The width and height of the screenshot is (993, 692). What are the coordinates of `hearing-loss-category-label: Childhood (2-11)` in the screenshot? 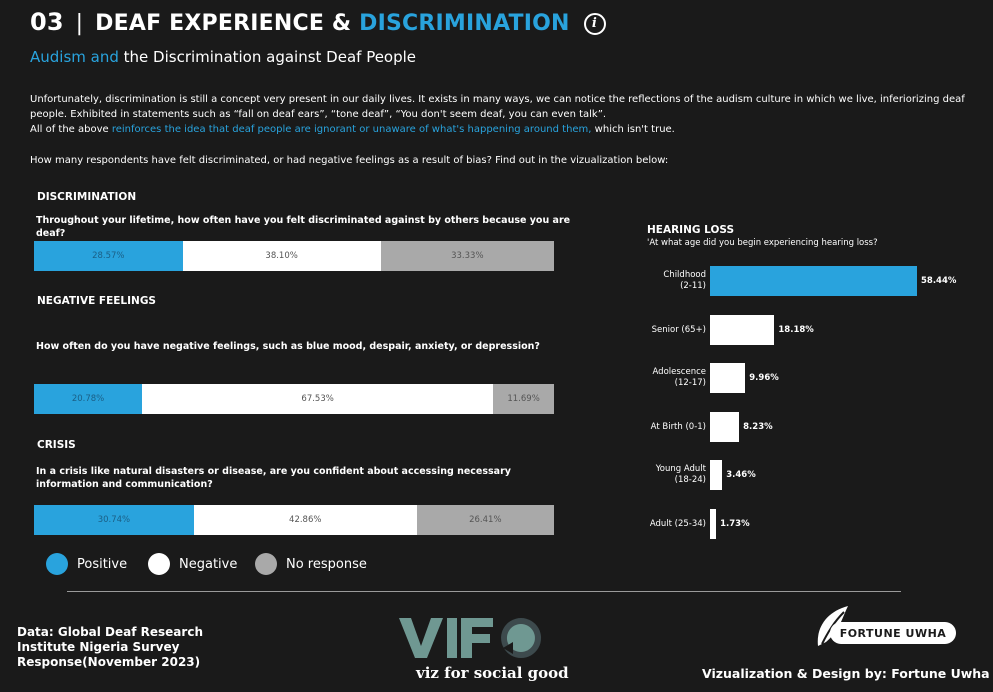 It's located at (656, 281).